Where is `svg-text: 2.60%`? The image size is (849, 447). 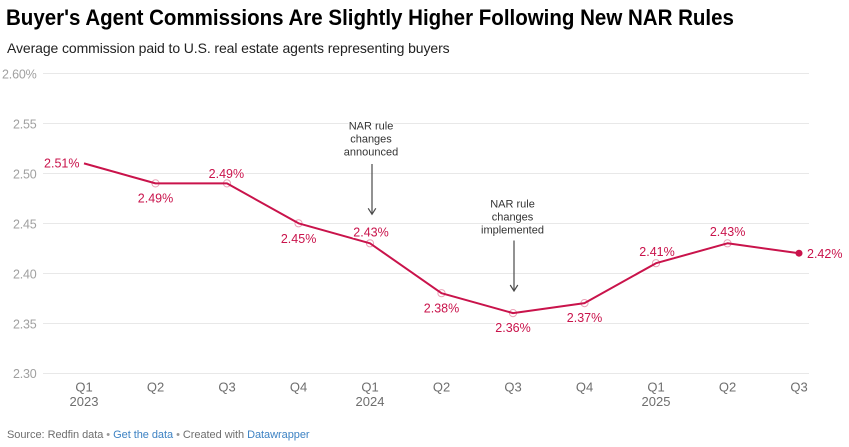
svg-text: 2.60% is located at coordinates (19, 75).